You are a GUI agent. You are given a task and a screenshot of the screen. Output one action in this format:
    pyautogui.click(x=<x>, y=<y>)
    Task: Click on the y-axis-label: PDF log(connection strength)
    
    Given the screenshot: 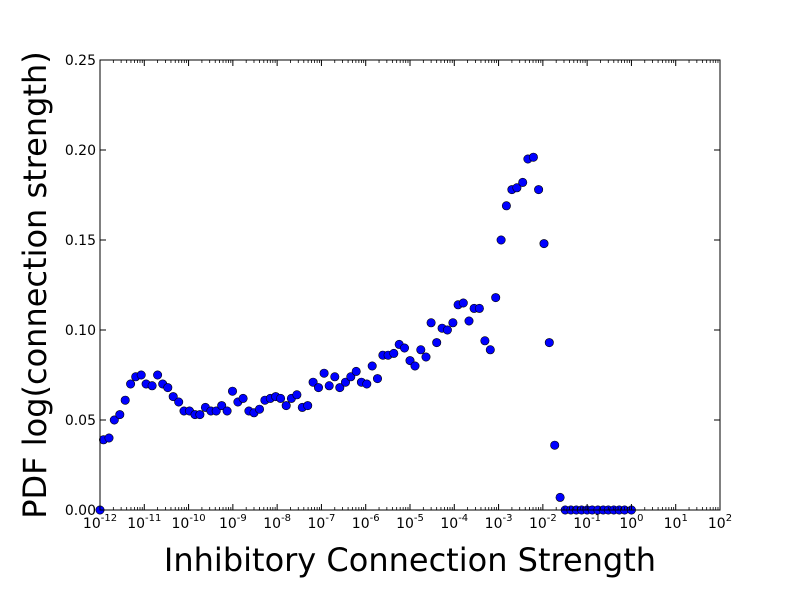 What is the action you would take?
    pyautogui.click(x=35, y=285)
    